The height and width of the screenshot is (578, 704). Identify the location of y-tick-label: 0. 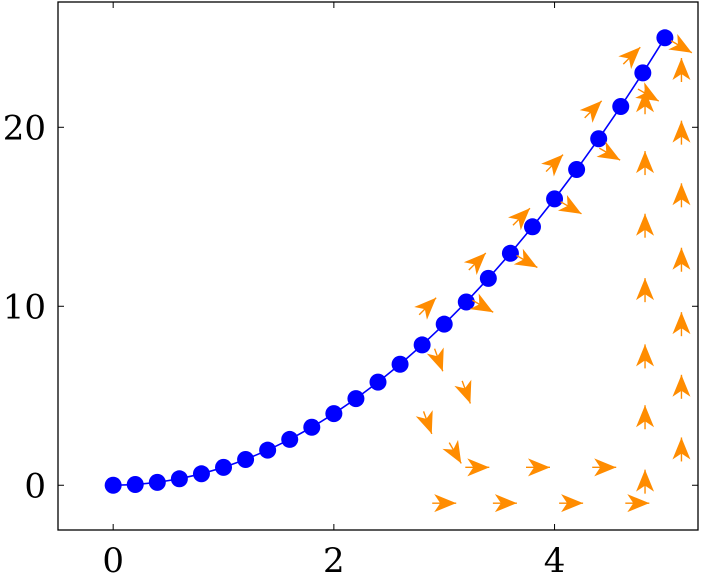
(35, 486).